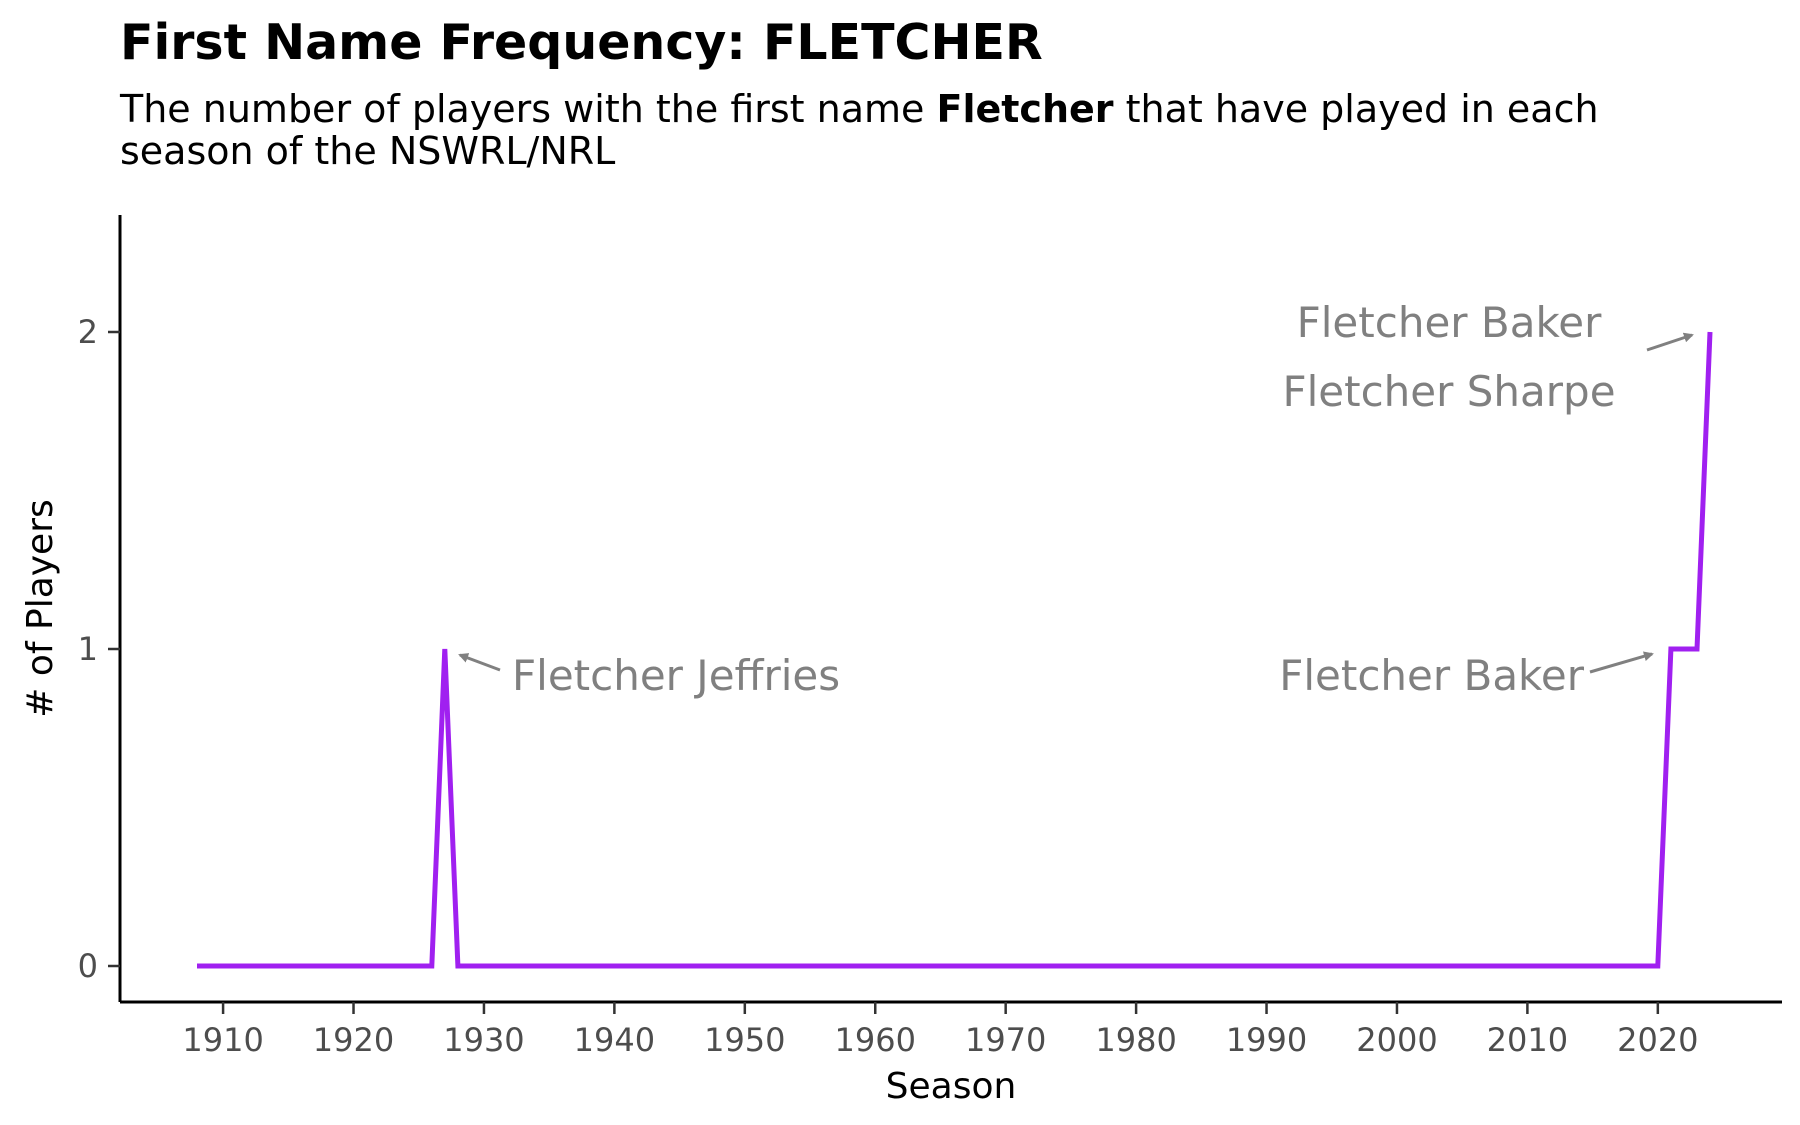  Describe the element at coordinates (581, 42) in the screenshot. I see `chart-title: First Name Frequency: FLETCHER` at that location.